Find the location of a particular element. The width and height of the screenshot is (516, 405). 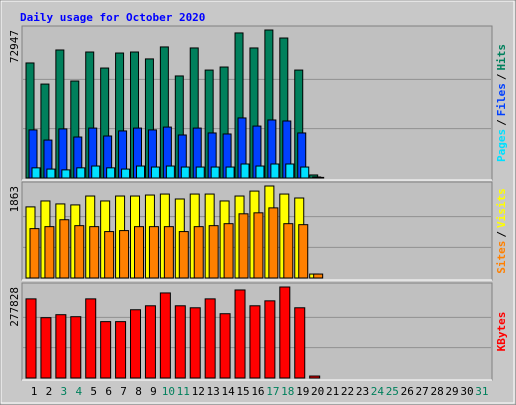

x-tick-label: 19 is located at coordinates (302, 391).